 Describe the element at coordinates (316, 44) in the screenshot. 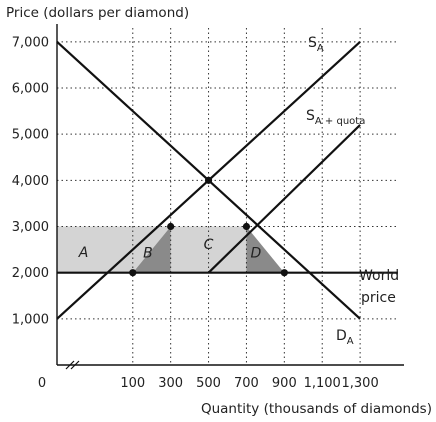

I see `supply-label-sa: SA` at that location.